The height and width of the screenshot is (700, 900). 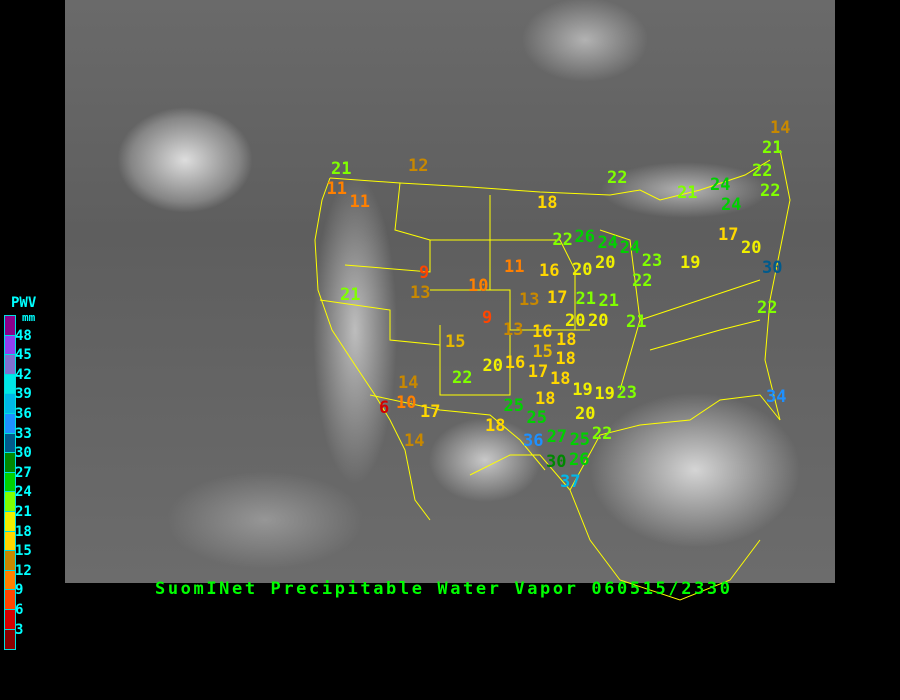 I want to click on us-canada-border, so click(x=550, y=180).